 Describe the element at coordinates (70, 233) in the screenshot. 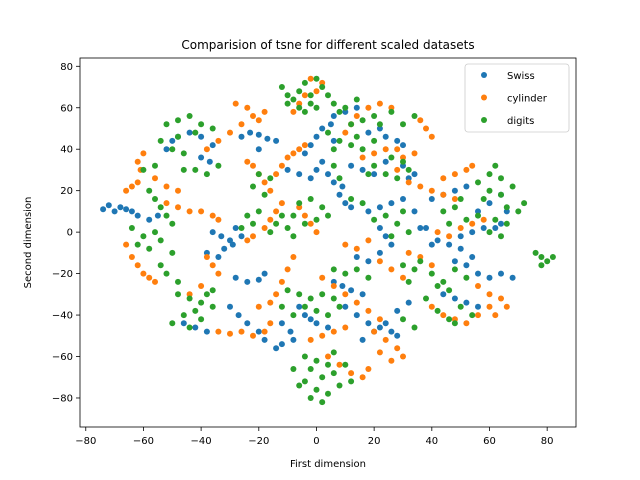

I see `y-tick-label: 0` at that location.